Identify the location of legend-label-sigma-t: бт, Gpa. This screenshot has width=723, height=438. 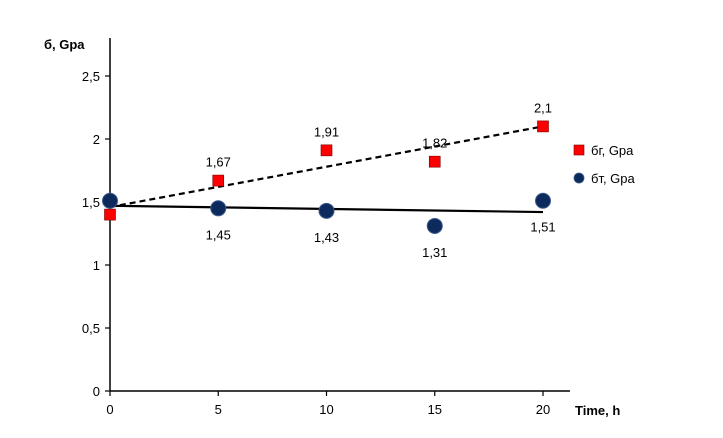
(613, 178).